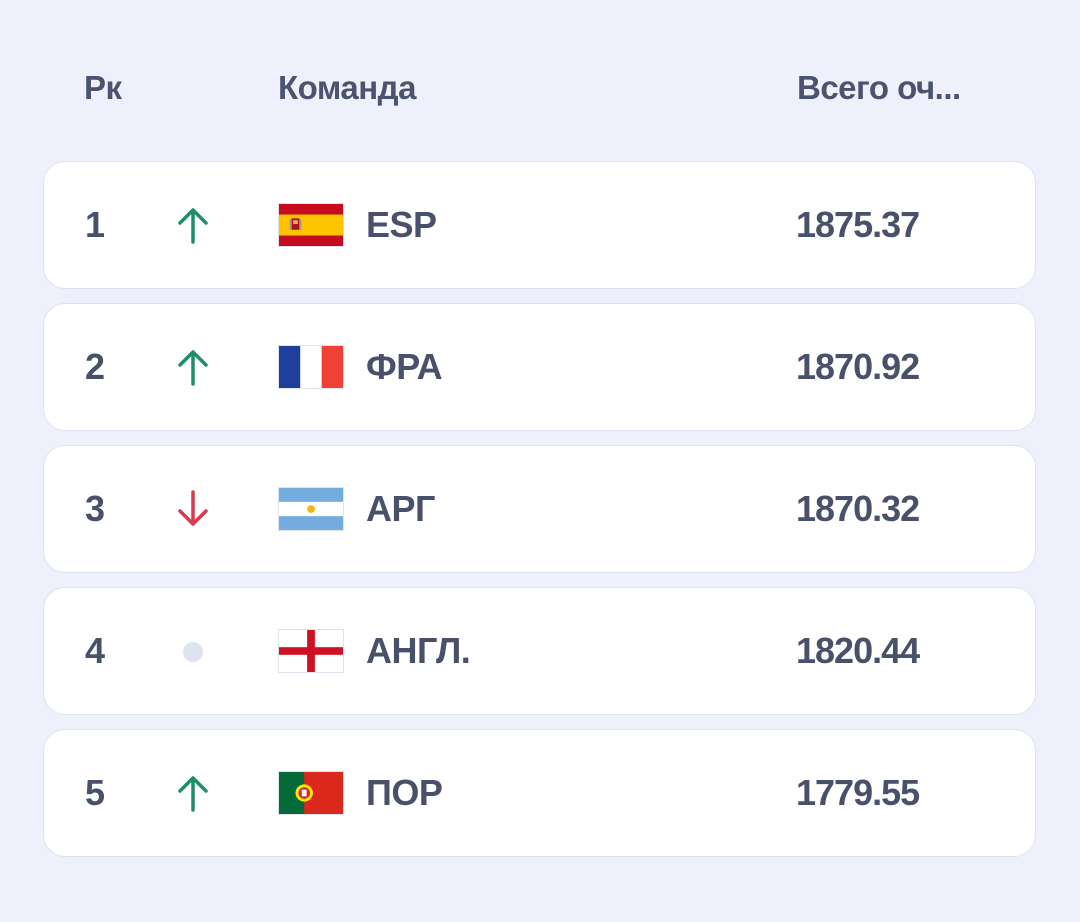 The image size is (1080, 922). What do you see at coordinates (311, 509) in the screenshot?
I see `argentina-flag-icon` at bounding box center [311, 509].